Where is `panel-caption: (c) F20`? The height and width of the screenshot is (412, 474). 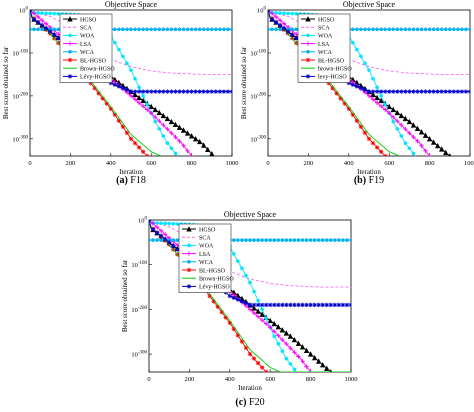
panel-caption: (c) F20 is located at coordinates (249, 402).